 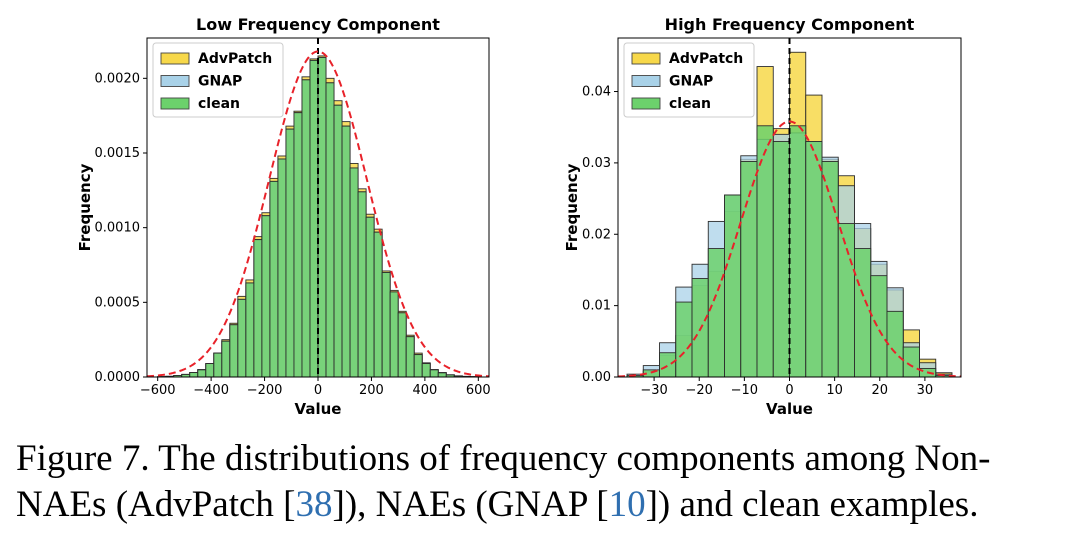 I want to click on x-tick-label: 10, so click(x=834, y=390).